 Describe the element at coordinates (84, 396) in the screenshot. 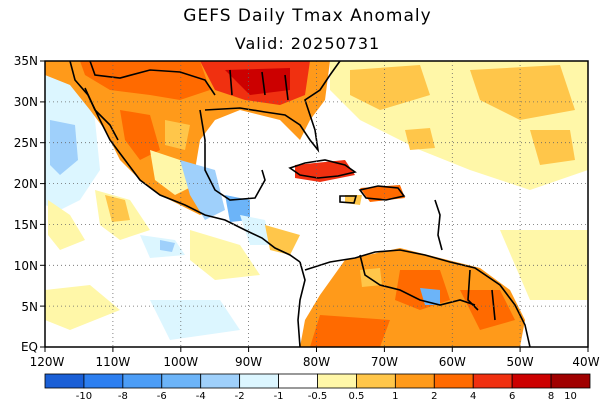

I see `colorbar-label: -10` at that location.